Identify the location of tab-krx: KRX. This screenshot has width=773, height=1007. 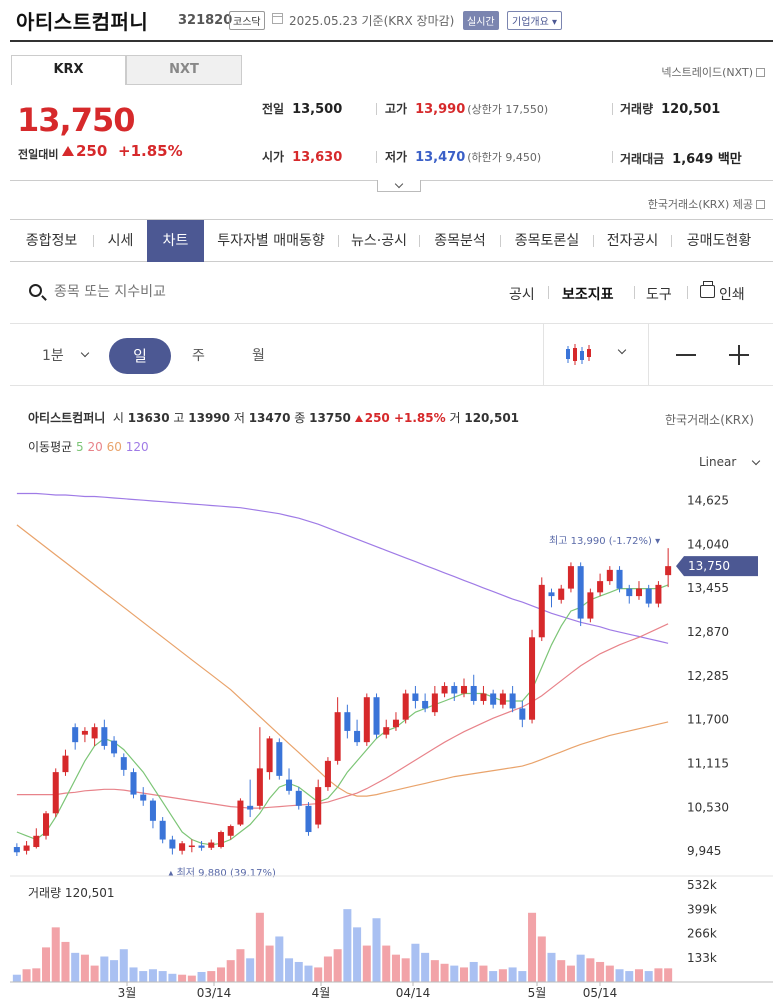
(68, 70).